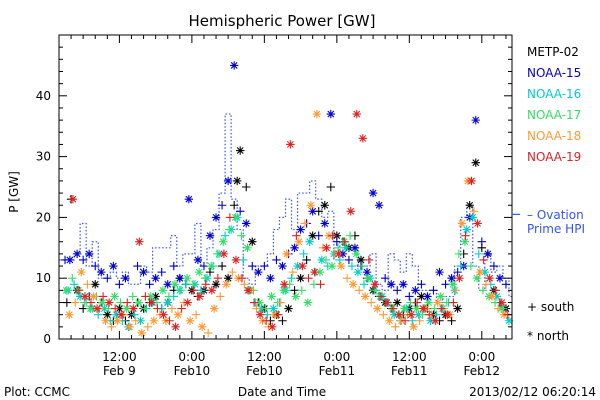  What do you see at coordinates (191, 357) in the screenshot?
I see `x-tick-label-time: 0:00` at bounding box center [191, 357].